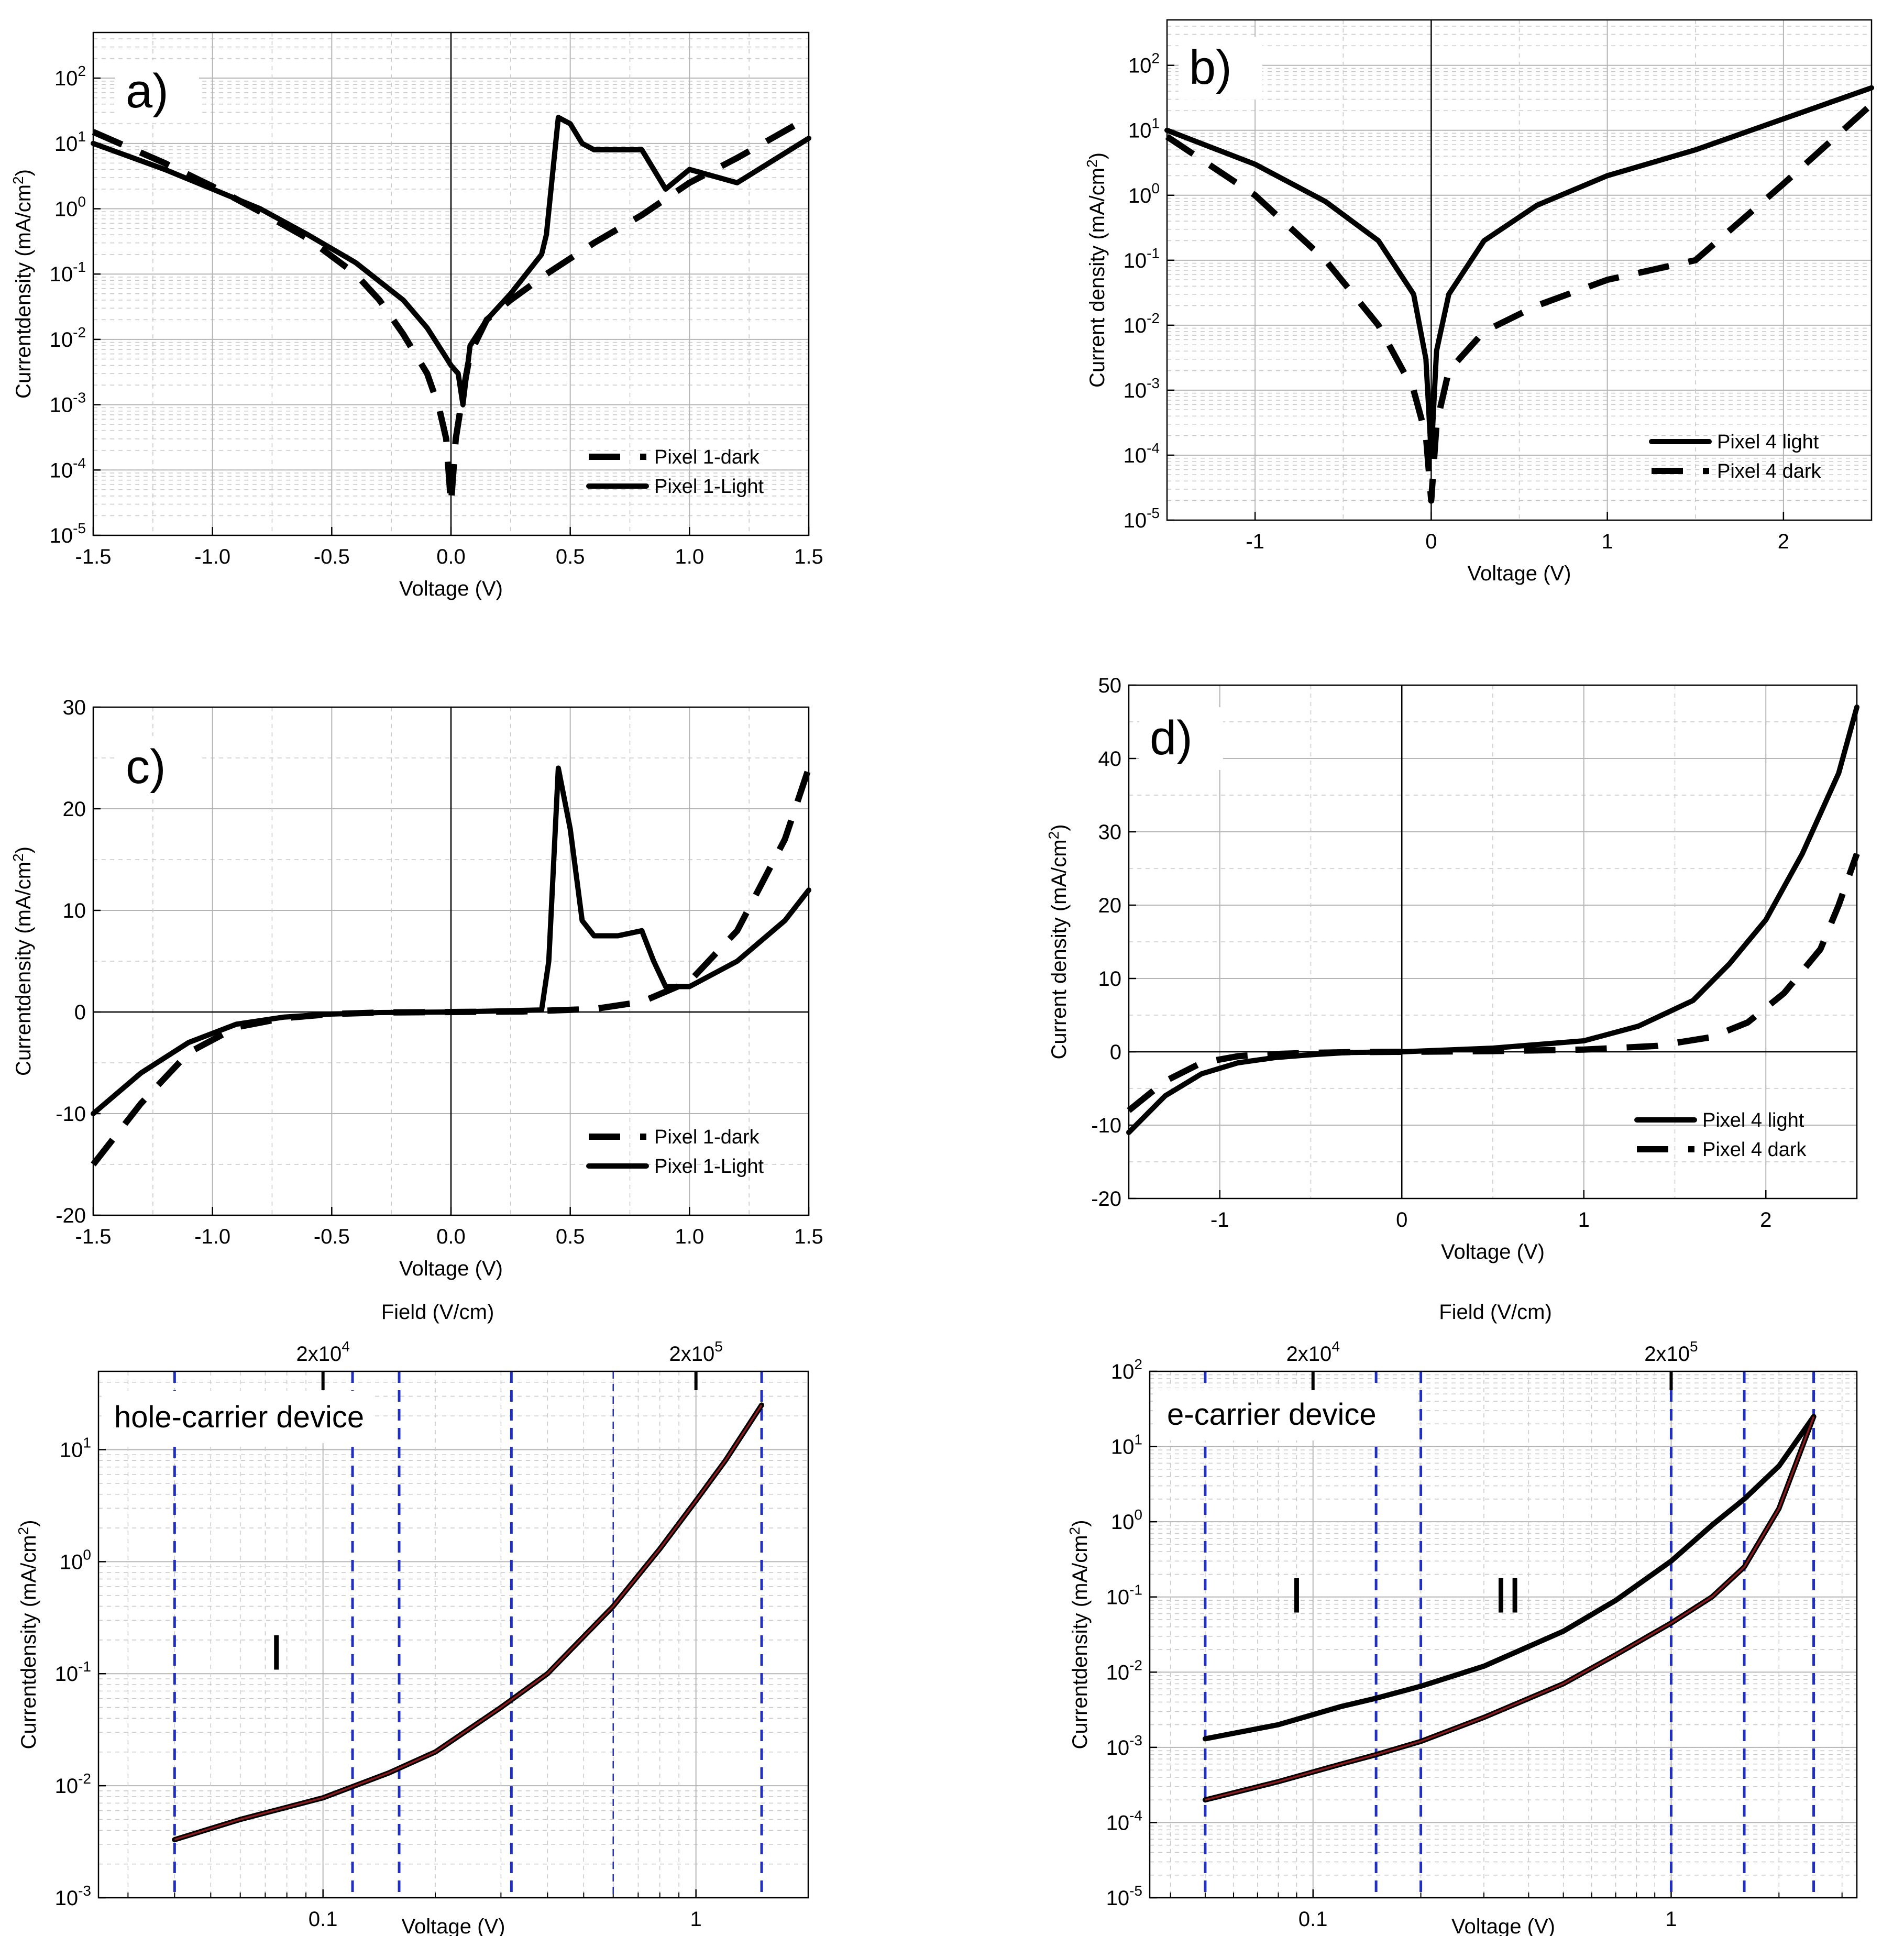 This screenshot has height=1936, width=1904. Describe the element at coordinates (1219, 1219) in the screenshot. I see `x-tick-label: -1` at that location.